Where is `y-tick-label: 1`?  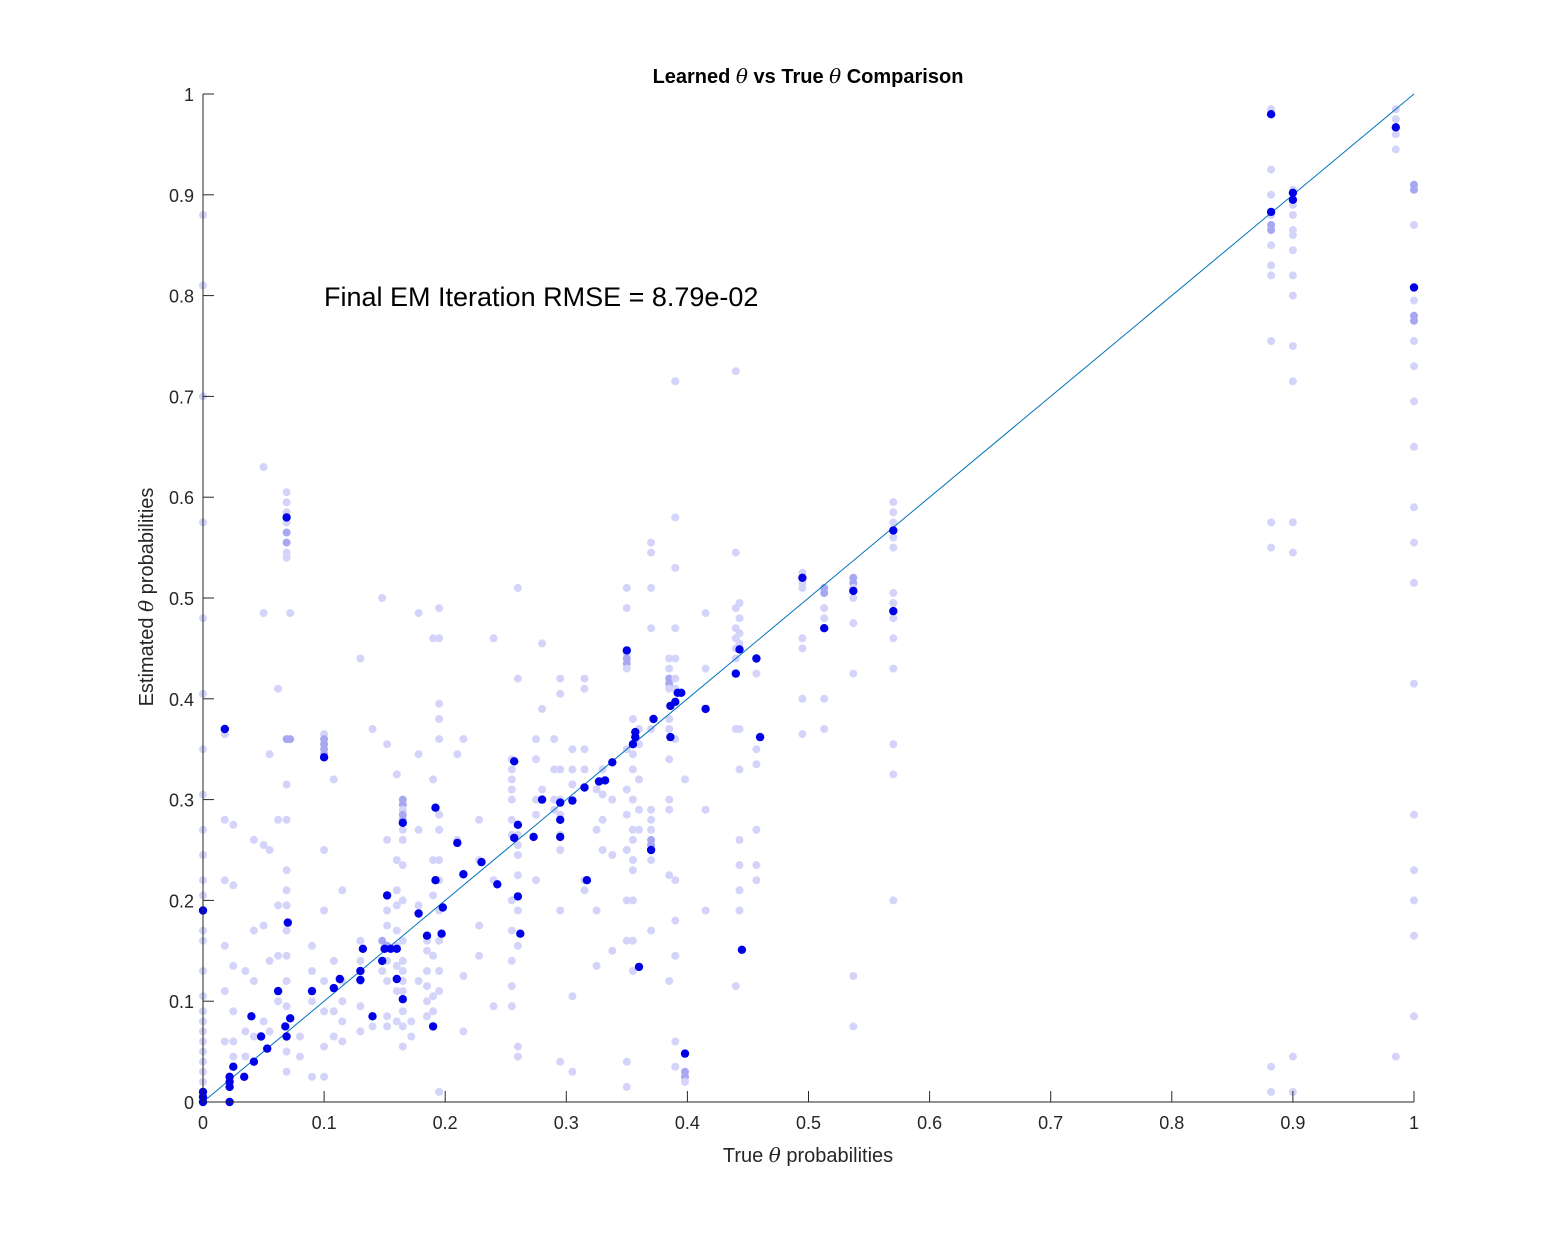 y-tick-label: 1 is located at coordinates (189, 95).